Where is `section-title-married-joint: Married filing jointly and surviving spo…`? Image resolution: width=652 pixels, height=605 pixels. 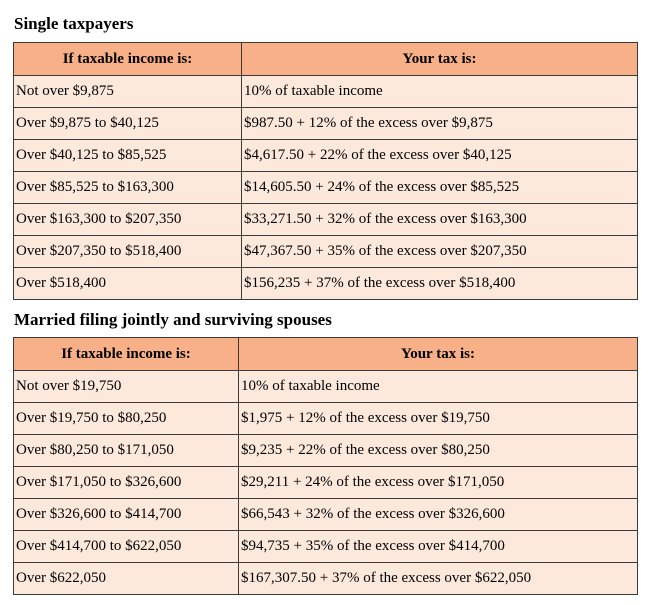
section-title-married-joint: Married filing jointly and surviving spo… is located at coordinates (173, 319).